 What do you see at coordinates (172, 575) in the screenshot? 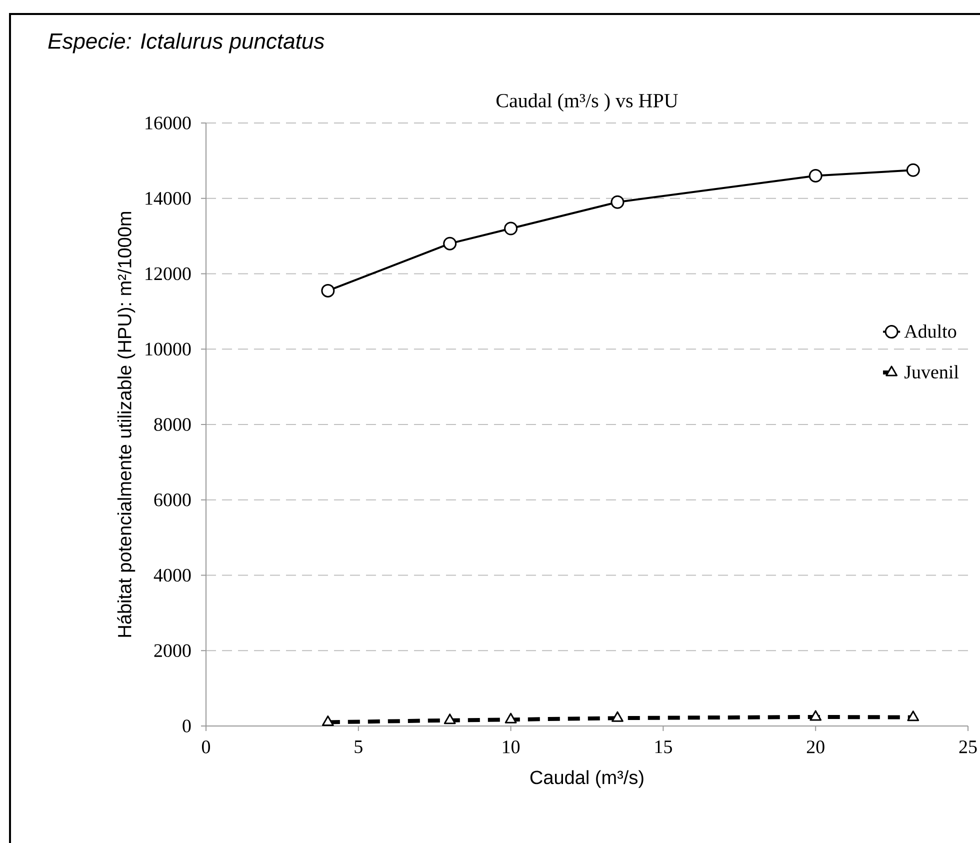
I see `y-tick-label: 4000` at bounding box center [172, 575].